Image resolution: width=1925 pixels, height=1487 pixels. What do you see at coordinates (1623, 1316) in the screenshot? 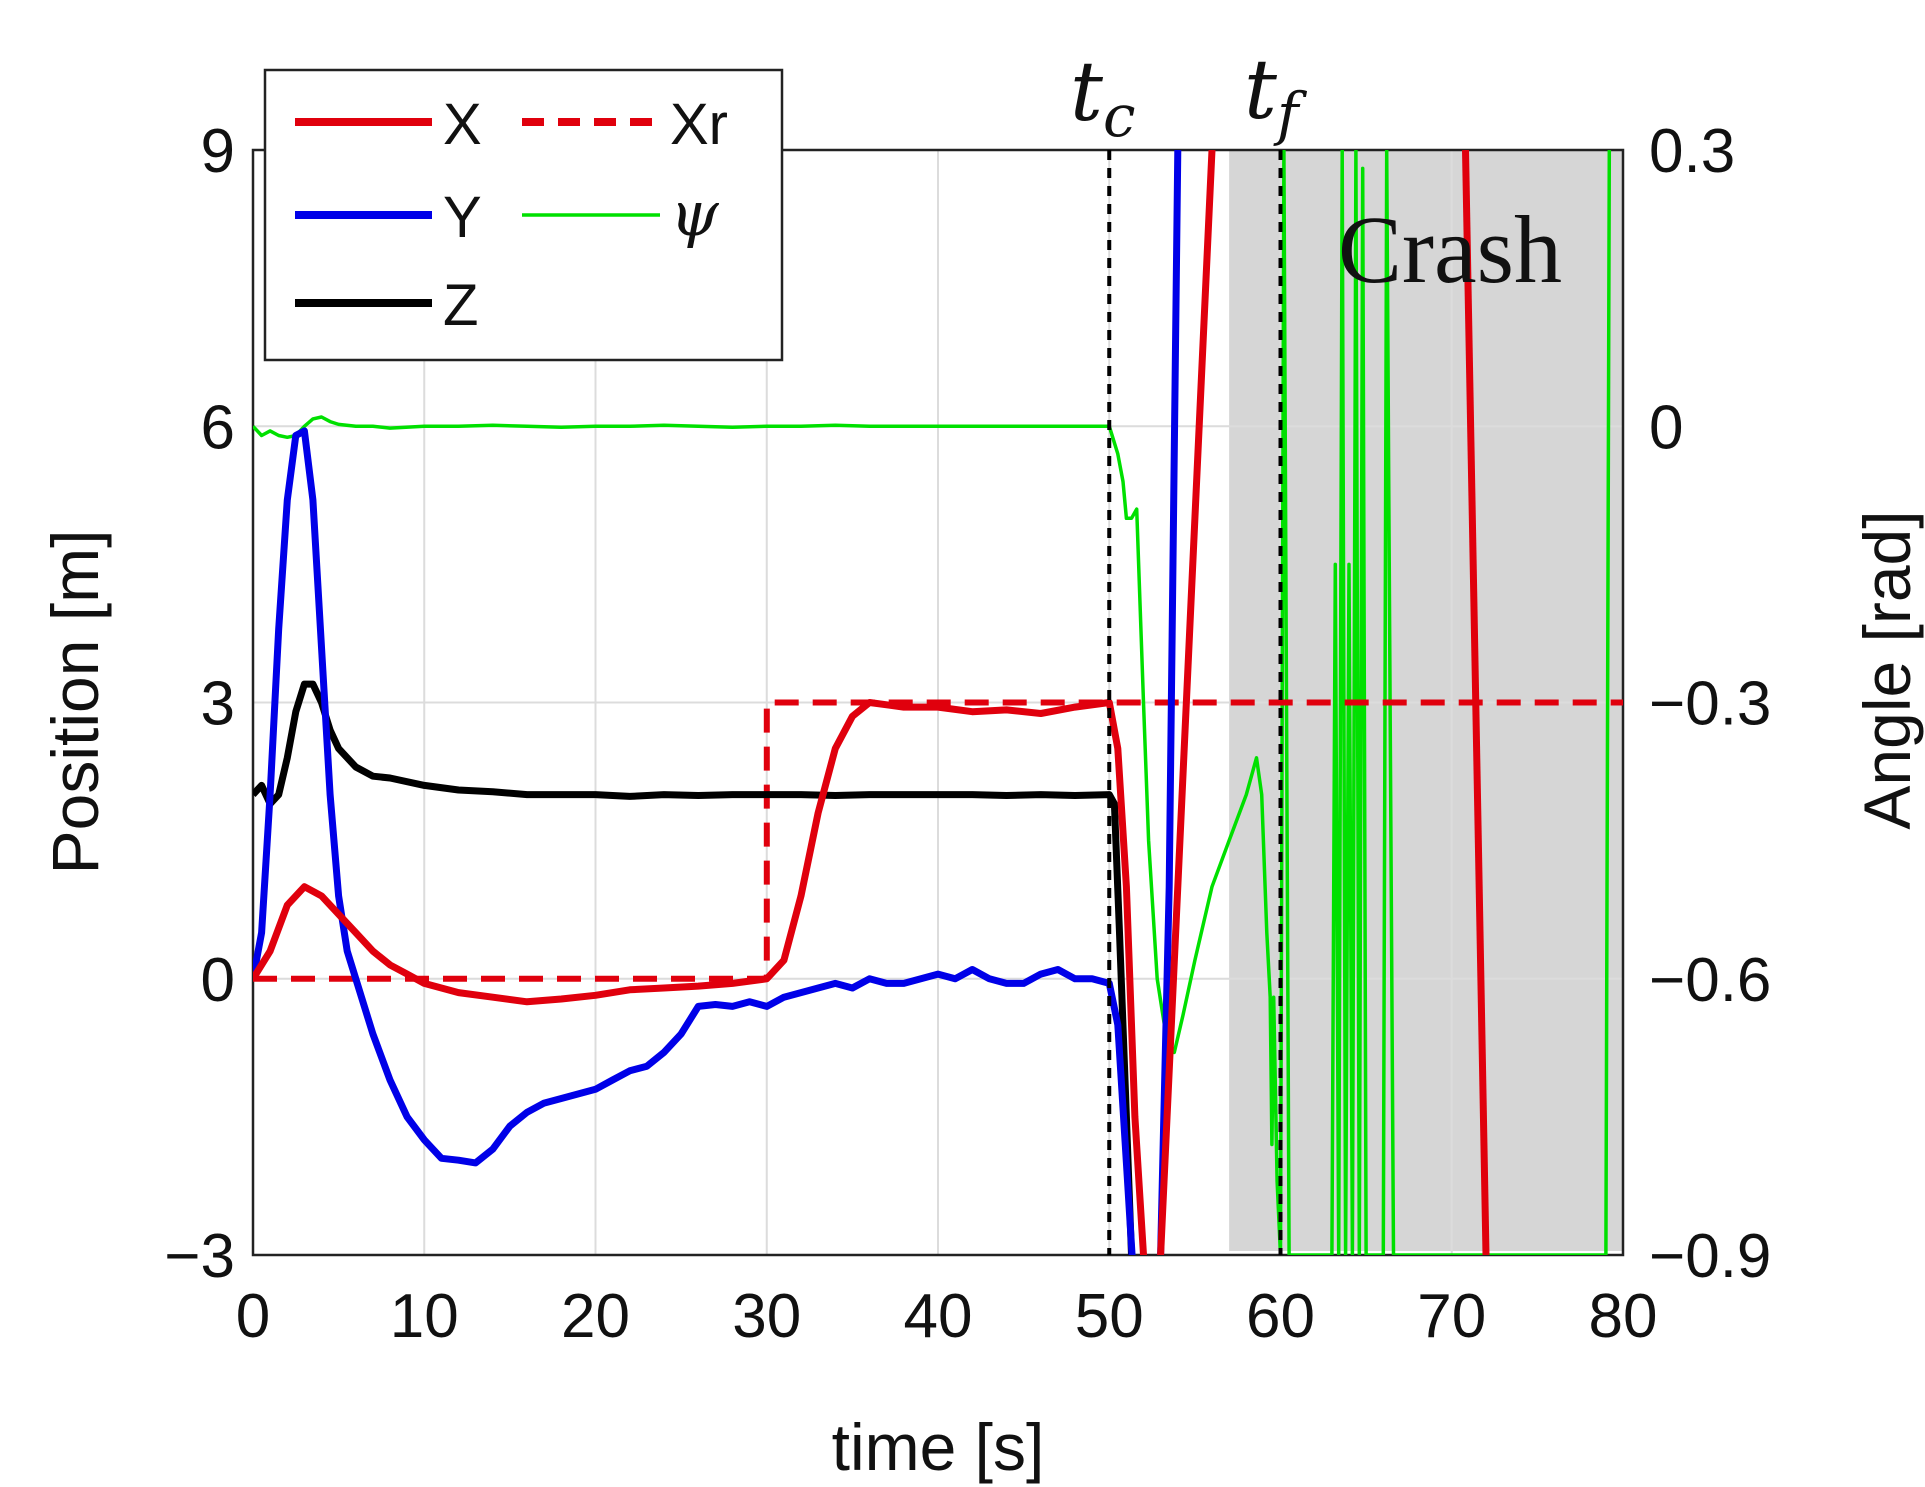
I see `x-tick-label: 80` at bounding box center [1623, 1316].